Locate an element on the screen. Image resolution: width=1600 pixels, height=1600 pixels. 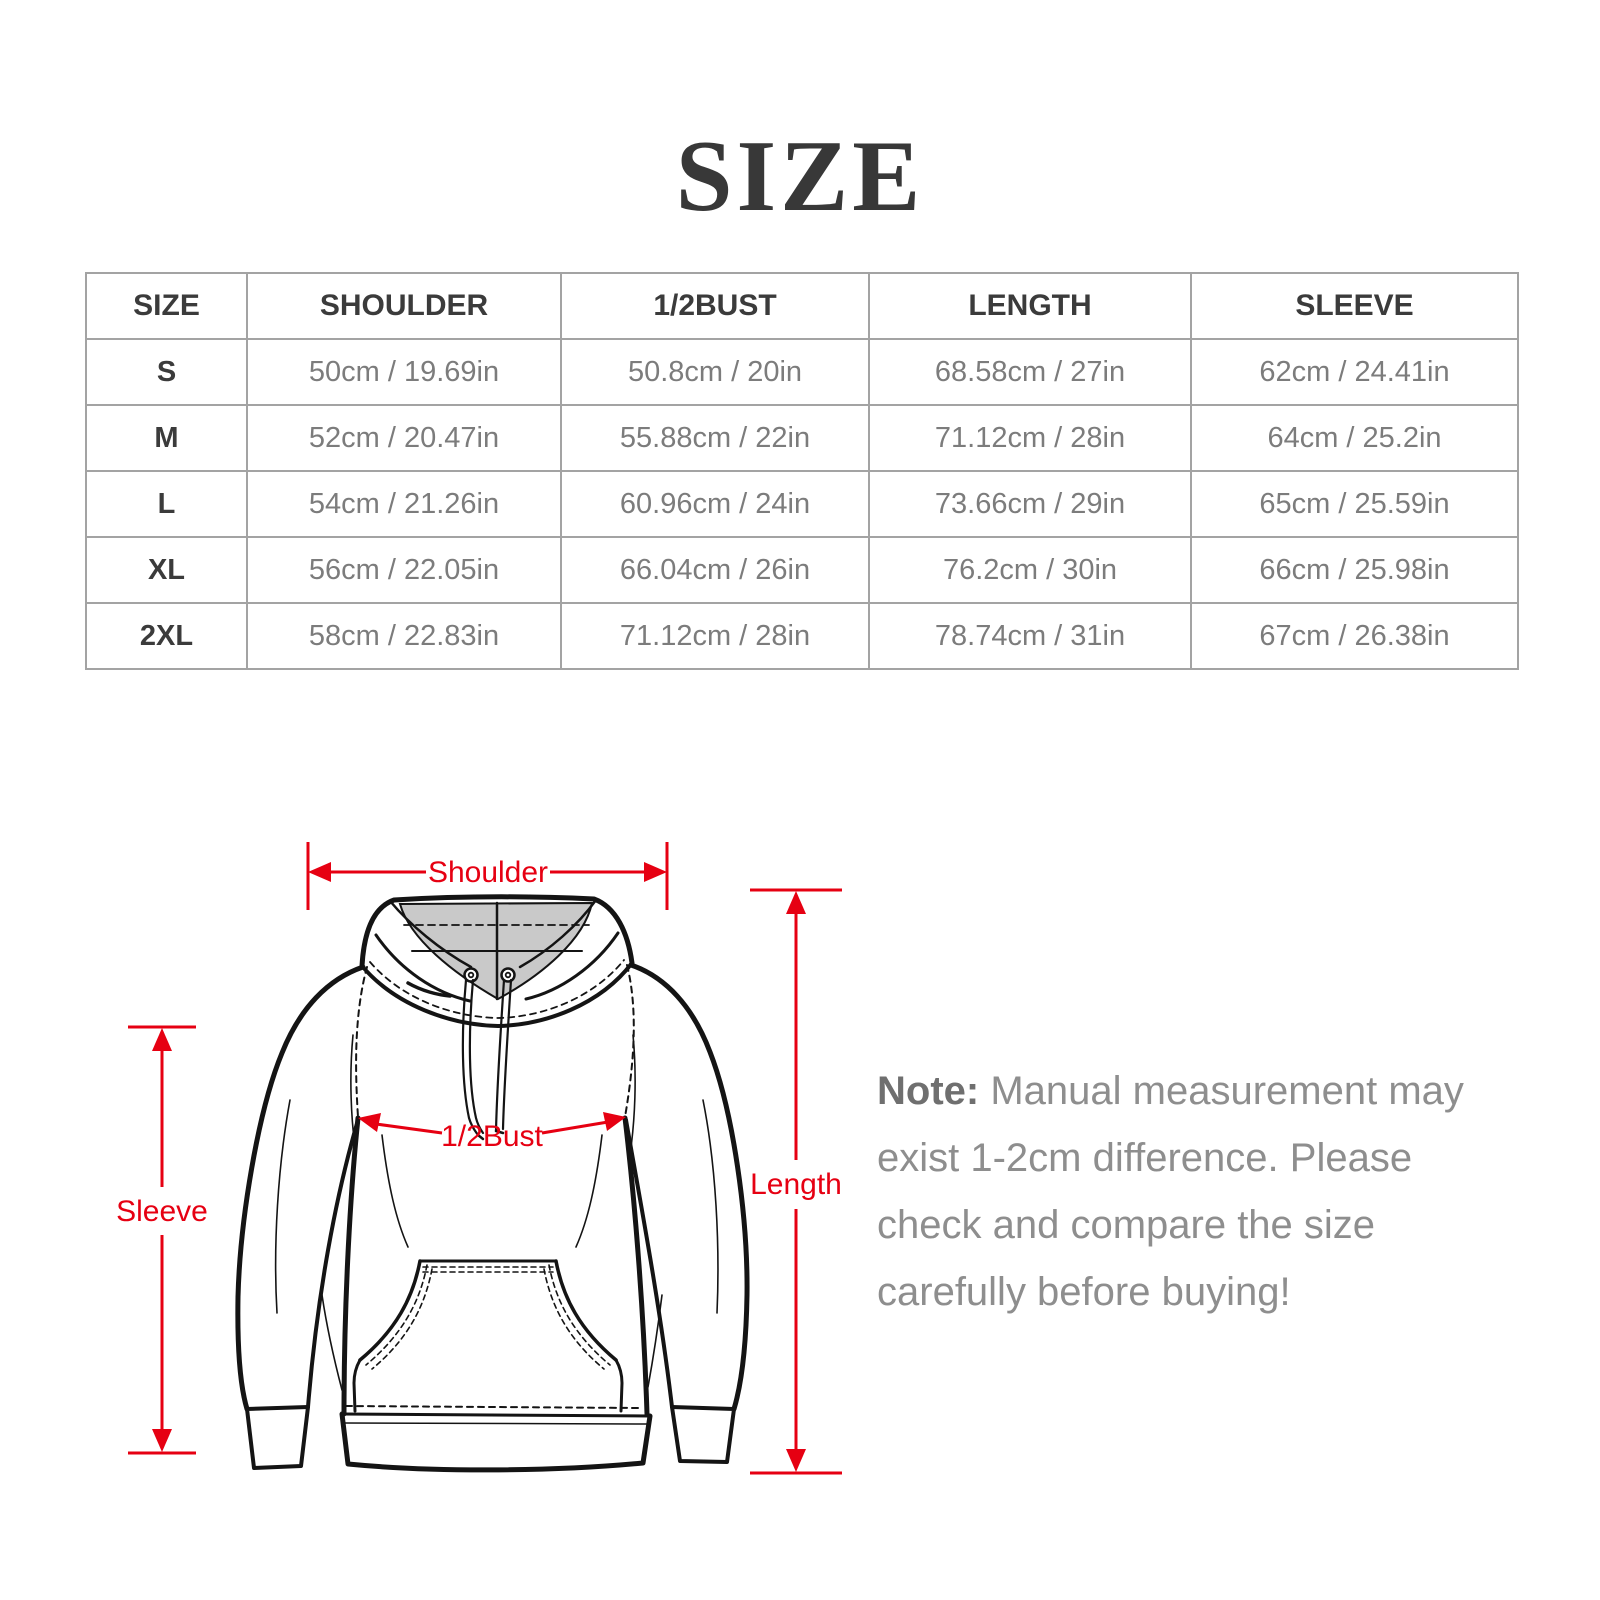
sleeve-right-inner is located at coordinates (649, 1263).